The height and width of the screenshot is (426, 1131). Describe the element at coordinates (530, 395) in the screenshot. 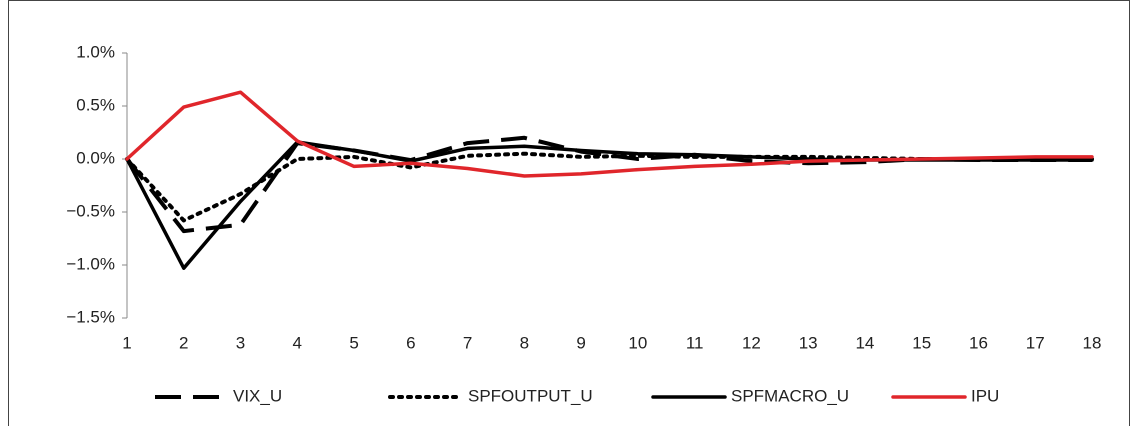

I see `legend-label: SPFOUTPUT_U` at that location.